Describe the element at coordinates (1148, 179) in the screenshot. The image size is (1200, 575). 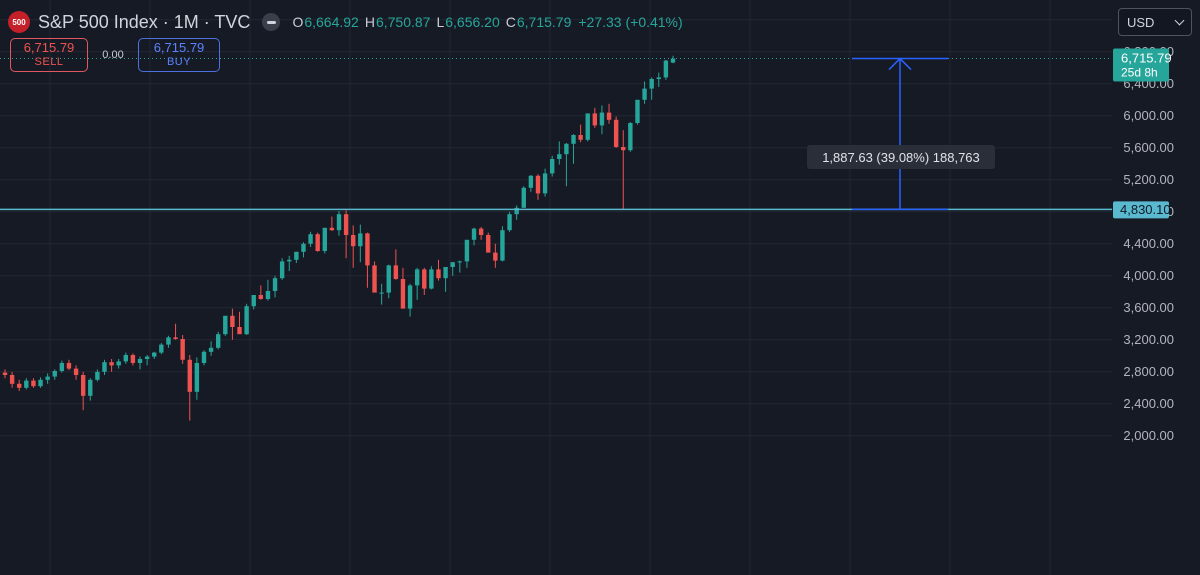
I see `price-tick-label: 5,200.00` at that location.